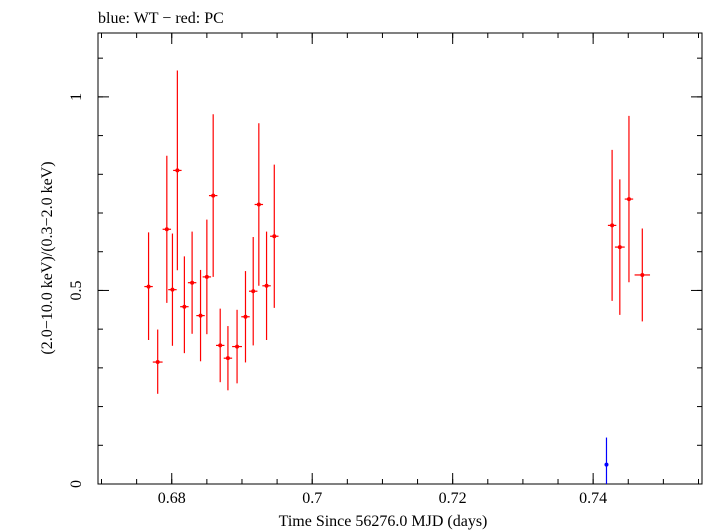  What do you see at coordinates (161, 18) in the screenshot?
I see `chart-title: blue: WT − red: PC` at bounding box center [161, 18].